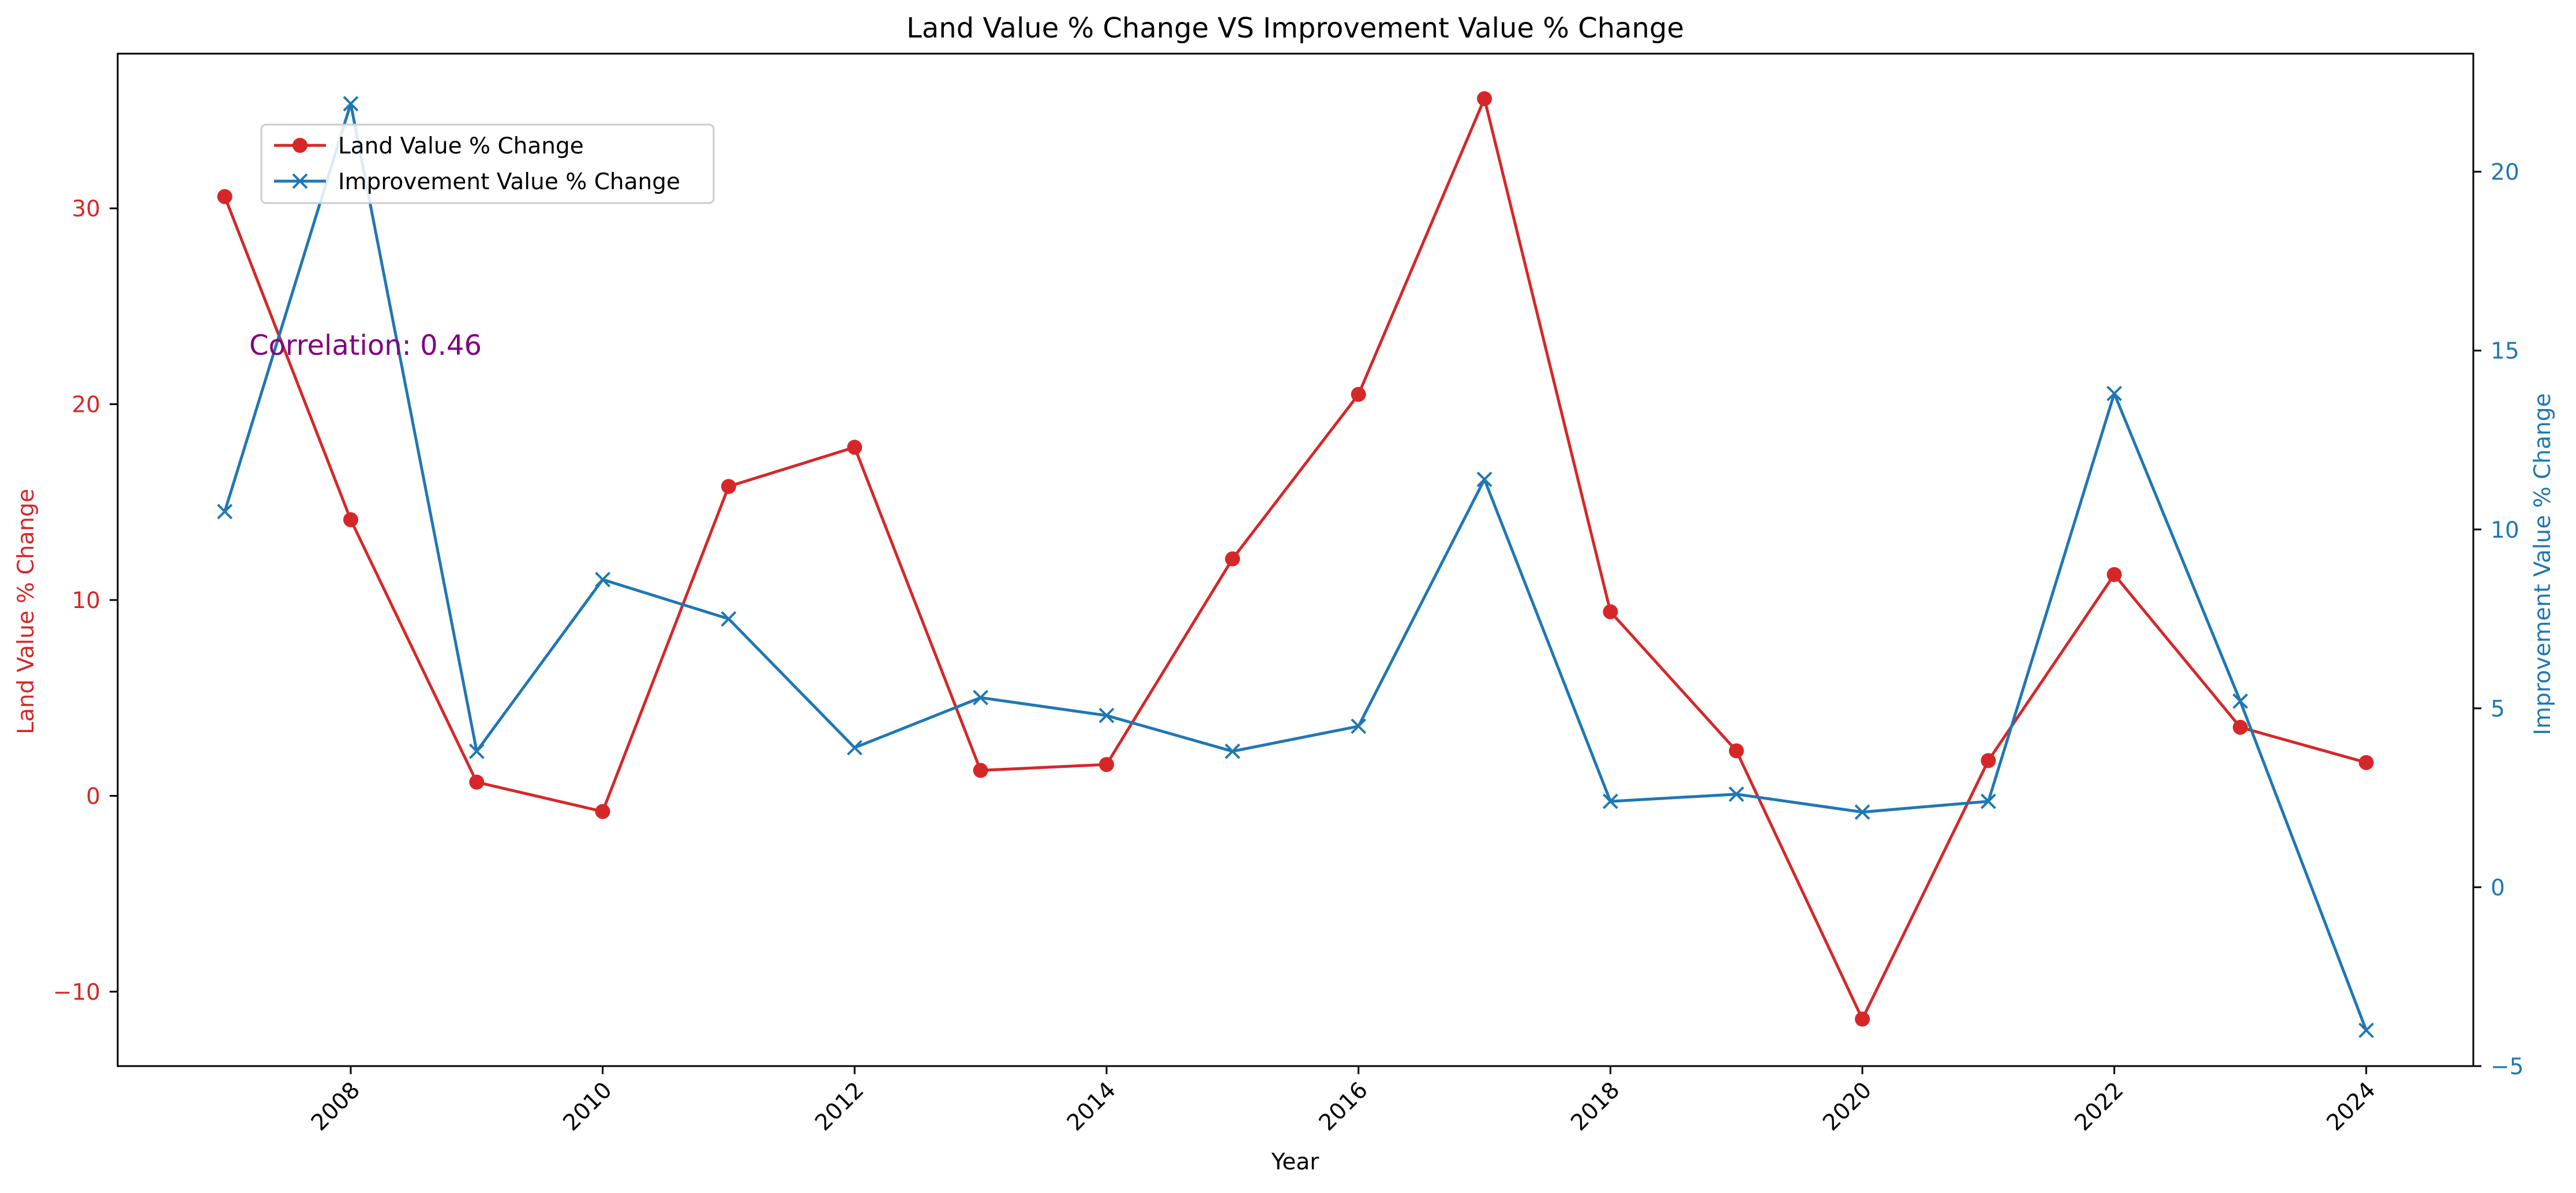  I want to click on legend-marker-improvement-value, so click(300, 181).